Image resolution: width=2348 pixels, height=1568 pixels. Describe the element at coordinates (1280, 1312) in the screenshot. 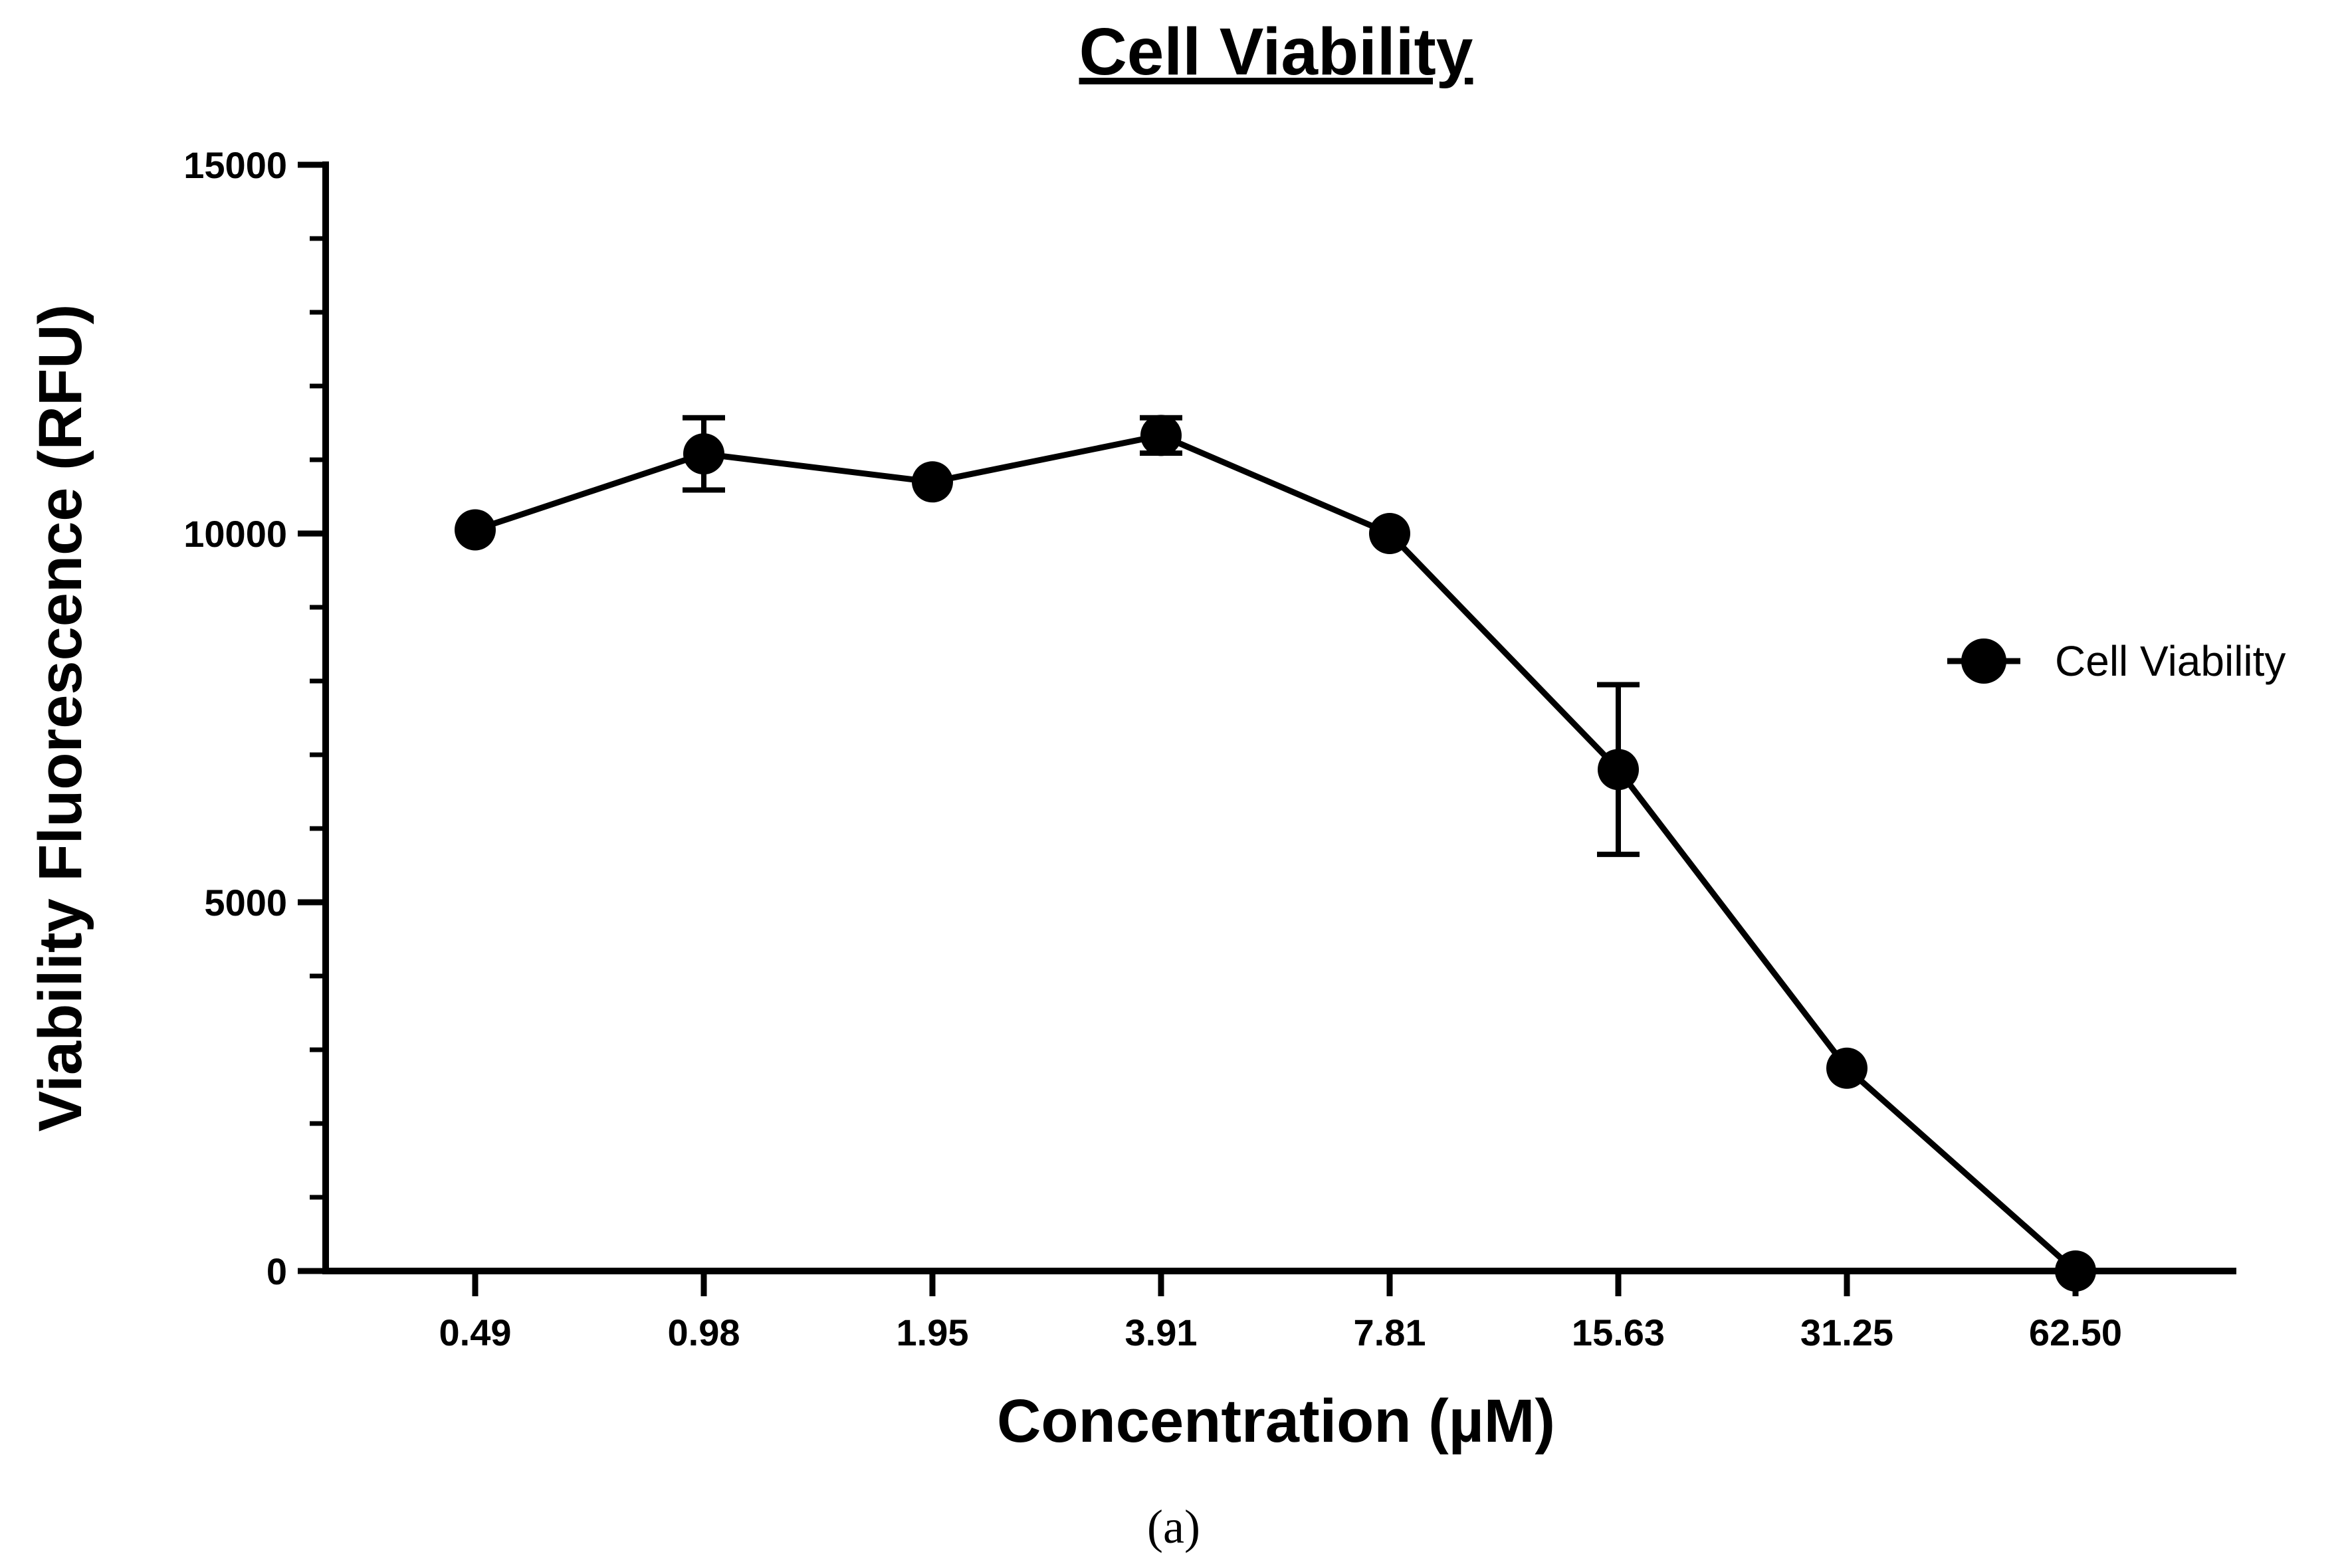

I see `x-ticks: 0.49 0.98 1.95 3.91 7.81 15.63 31.25 62.50` at that location.